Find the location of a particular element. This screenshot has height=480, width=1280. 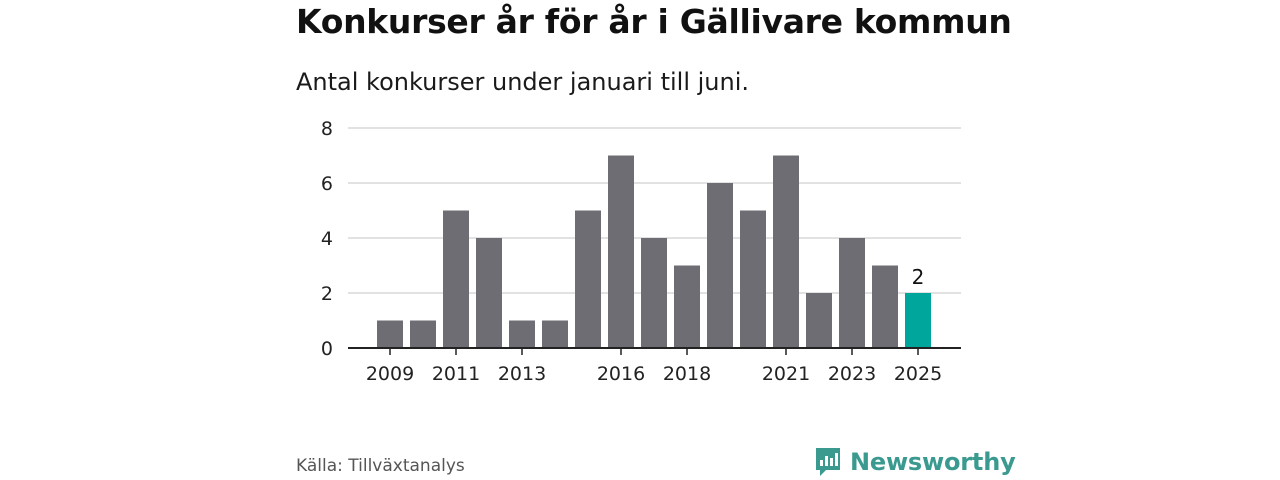

source-note: Källa: Tillväxtanalys is located at coordinates (380, 466).